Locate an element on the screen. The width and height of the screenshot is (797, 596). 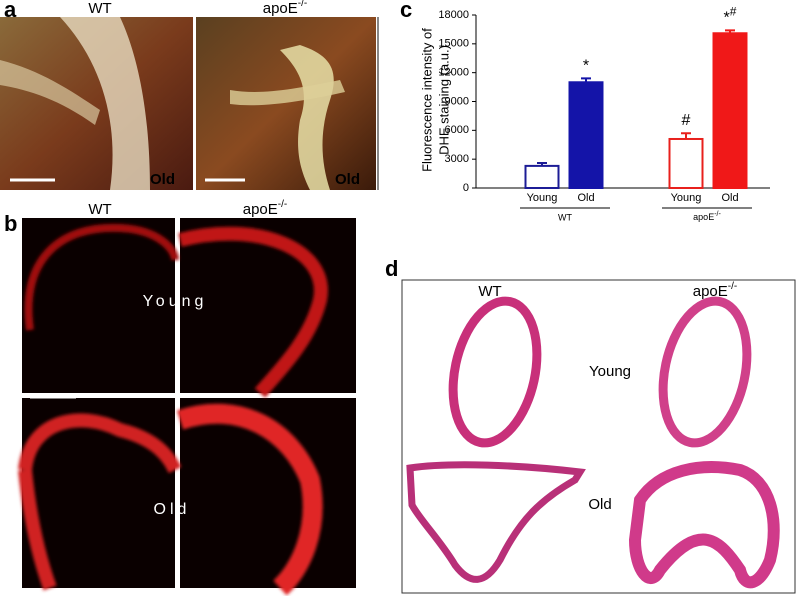
photo is located at coordinates (286, 103).